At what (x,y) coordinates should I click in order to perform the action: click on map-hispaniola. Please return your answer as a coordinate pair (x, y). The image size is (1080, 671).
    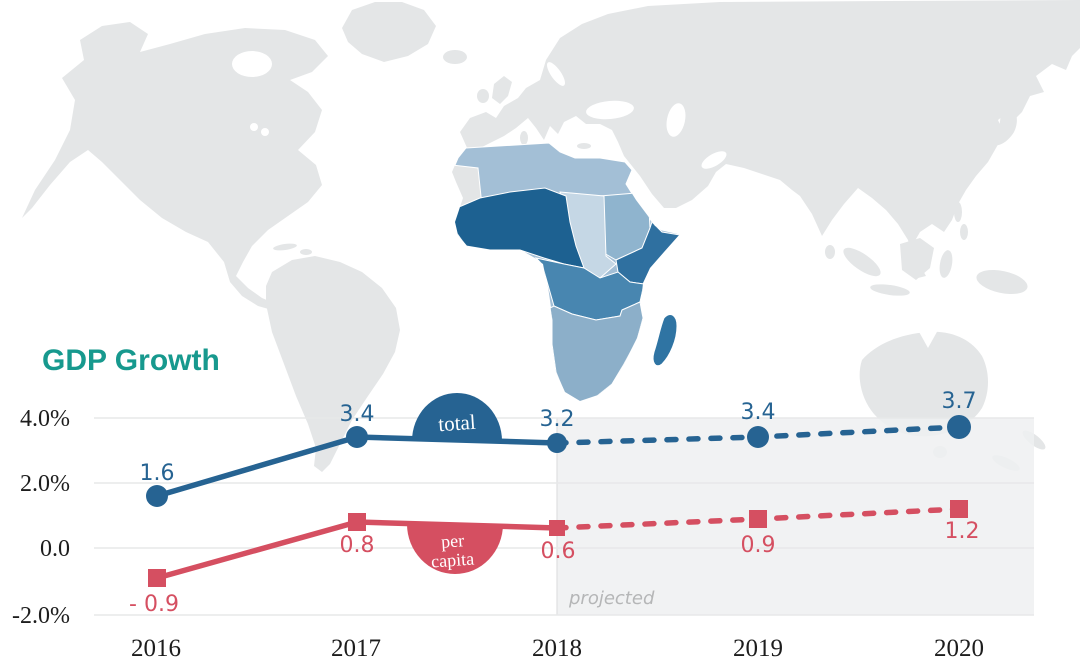
    Looking at the image, I should click on (306, 252).